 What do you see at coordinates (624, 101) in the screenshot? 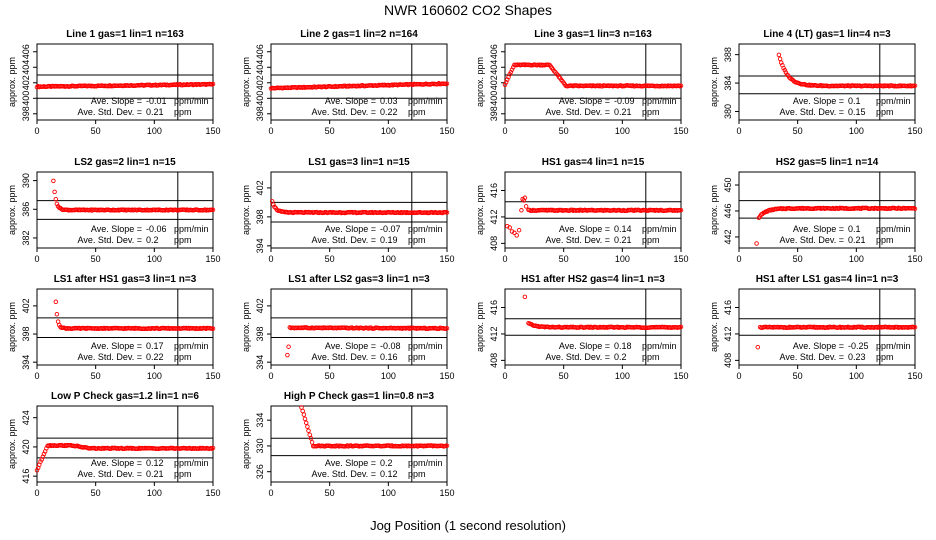
I see `slope-value: -0.09` at bounding box center [624, 101].